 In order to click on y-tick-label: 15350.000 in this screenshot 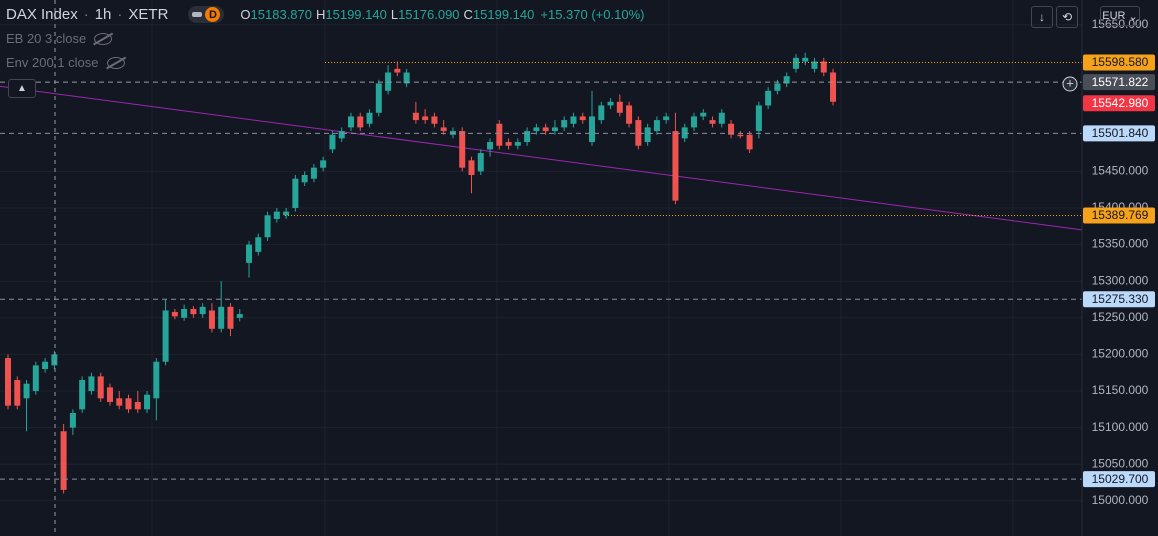, I will do `click(1120, 244)`.